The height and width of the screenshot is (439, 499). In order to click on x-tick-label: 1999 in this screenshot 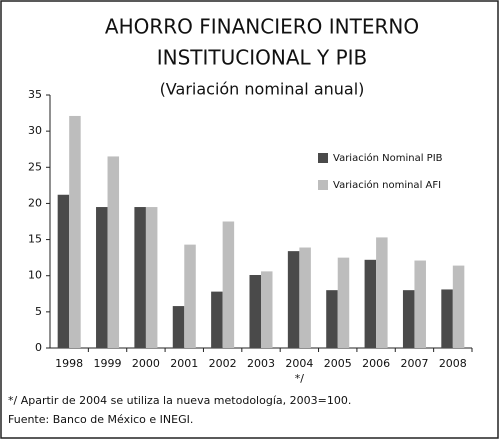, I will do `click(108, 363)`.